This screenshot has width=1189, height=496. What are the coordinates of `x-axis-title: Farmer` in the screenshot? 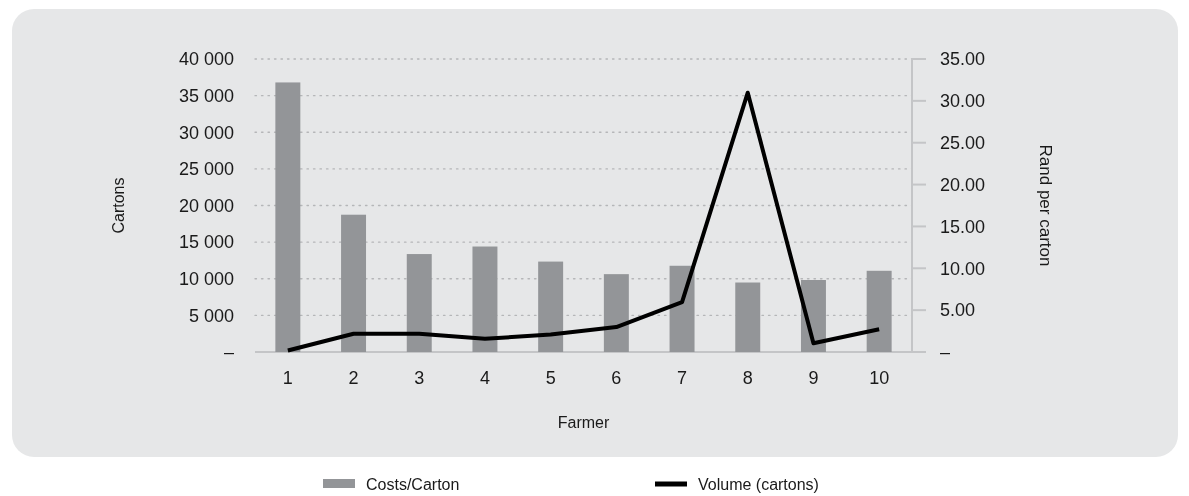 It's located at (583, 422).